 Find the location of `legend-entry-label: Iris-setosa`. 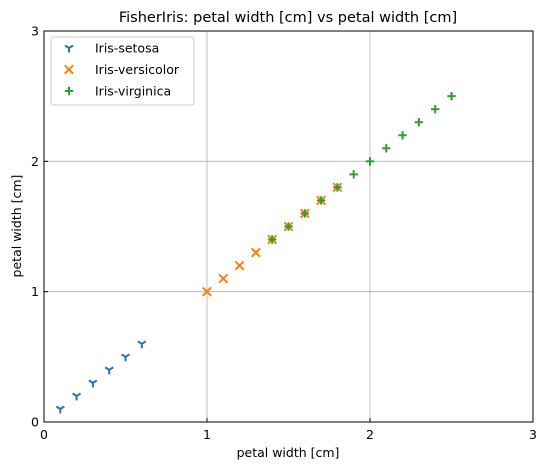

legend-entry-label: Iris-setosa is located at coordinates (127, 48).